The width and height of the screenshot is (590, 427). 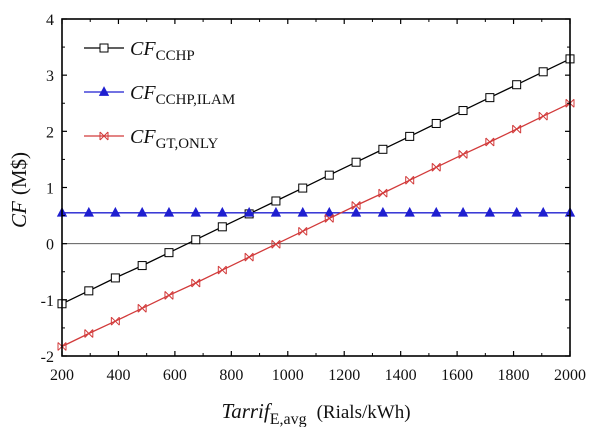 I want to click on legend-item: CFCCHP,ILAM, so click(x=159, y=95).